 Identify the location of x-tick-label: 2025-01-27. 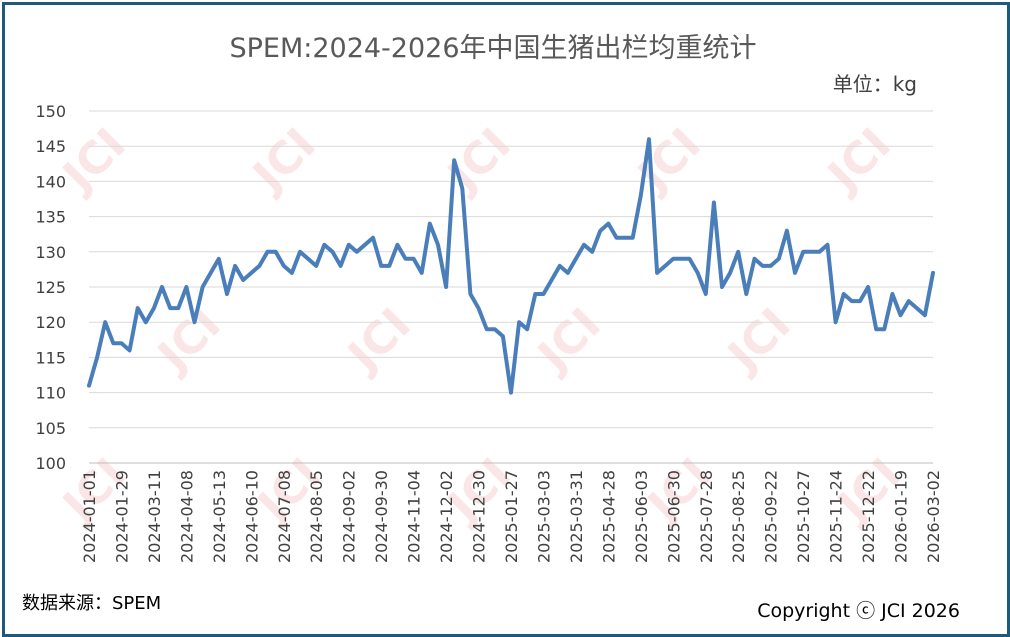
(511, 516).